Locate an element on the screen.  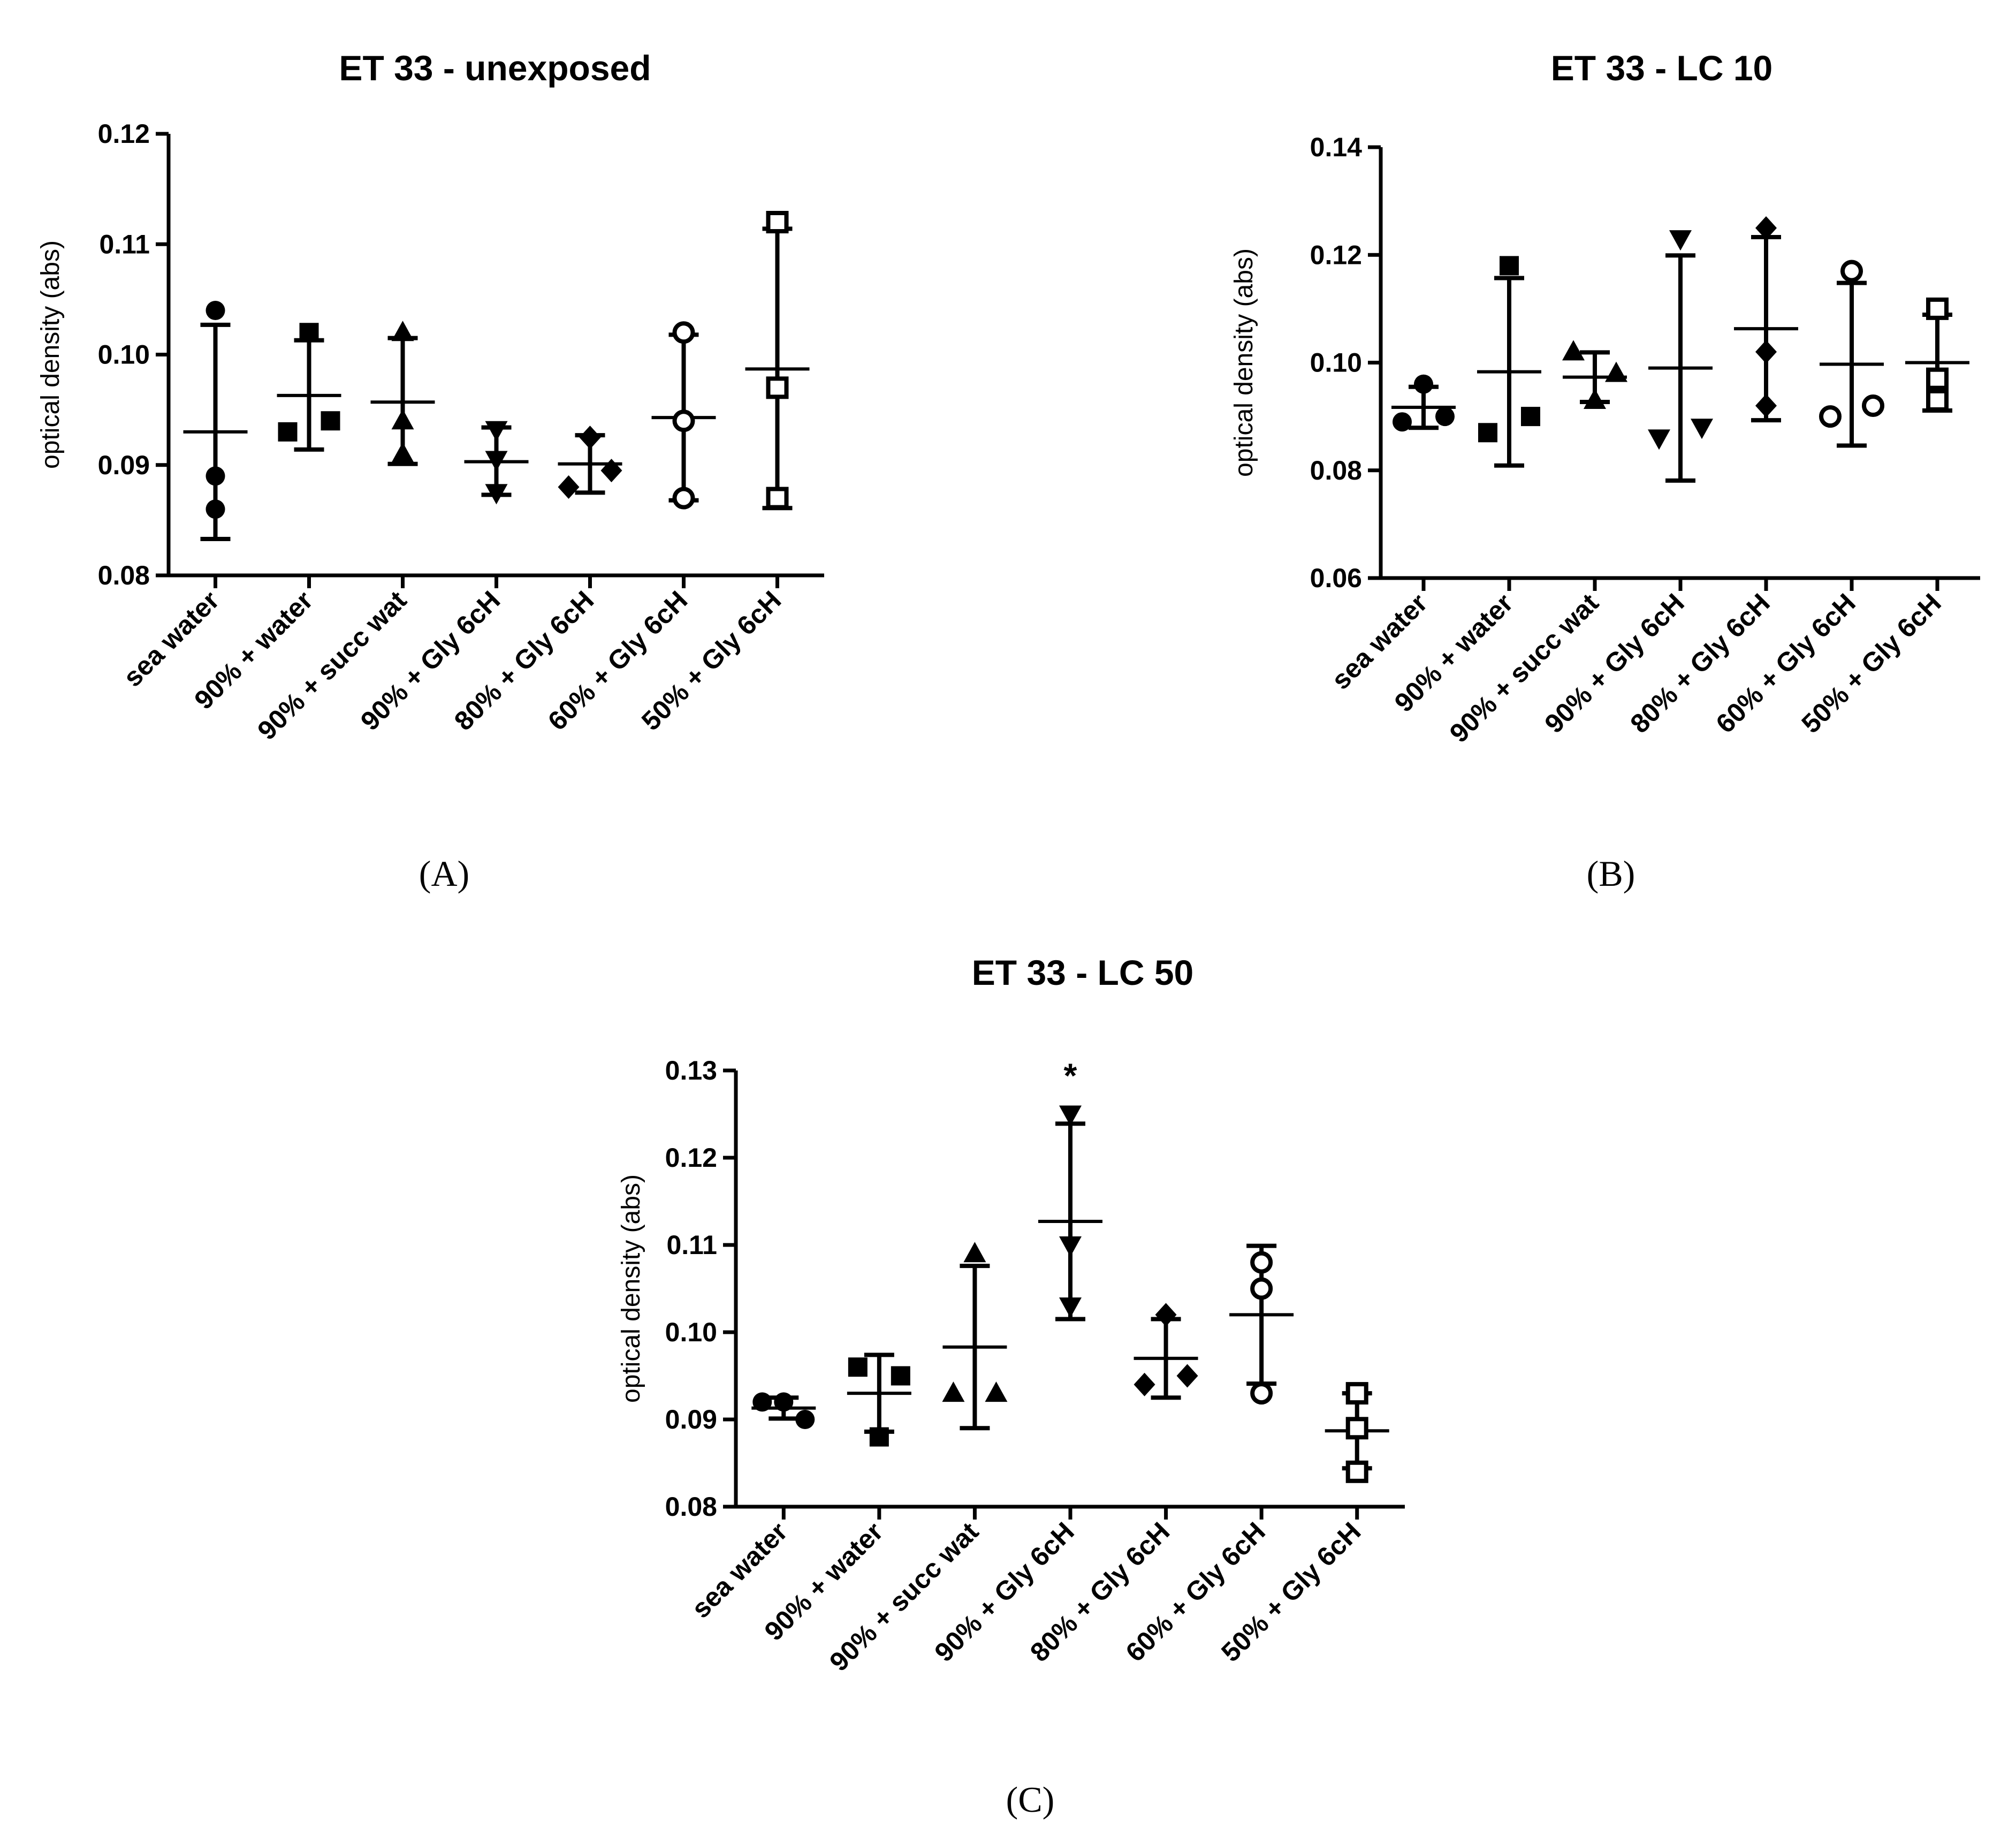
y-tick-label: 0.13 is located at coordinates (691, 1070).